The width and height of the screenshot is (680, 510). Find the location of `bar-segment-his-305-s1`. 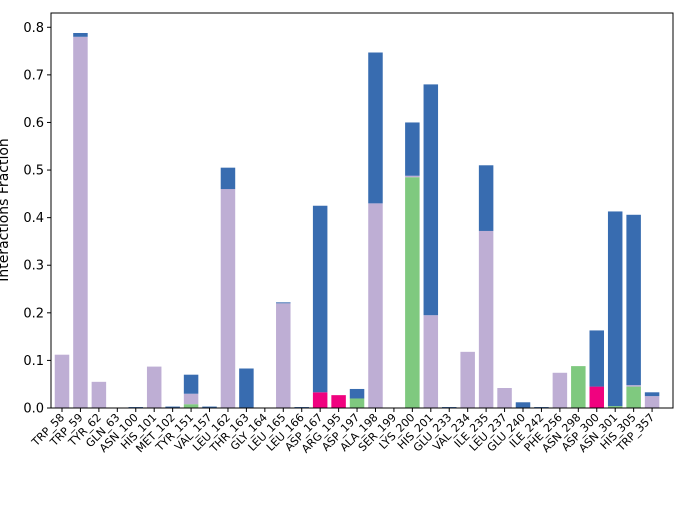

bar-segment-his-305-s1 is located at coordinates (633, 386).